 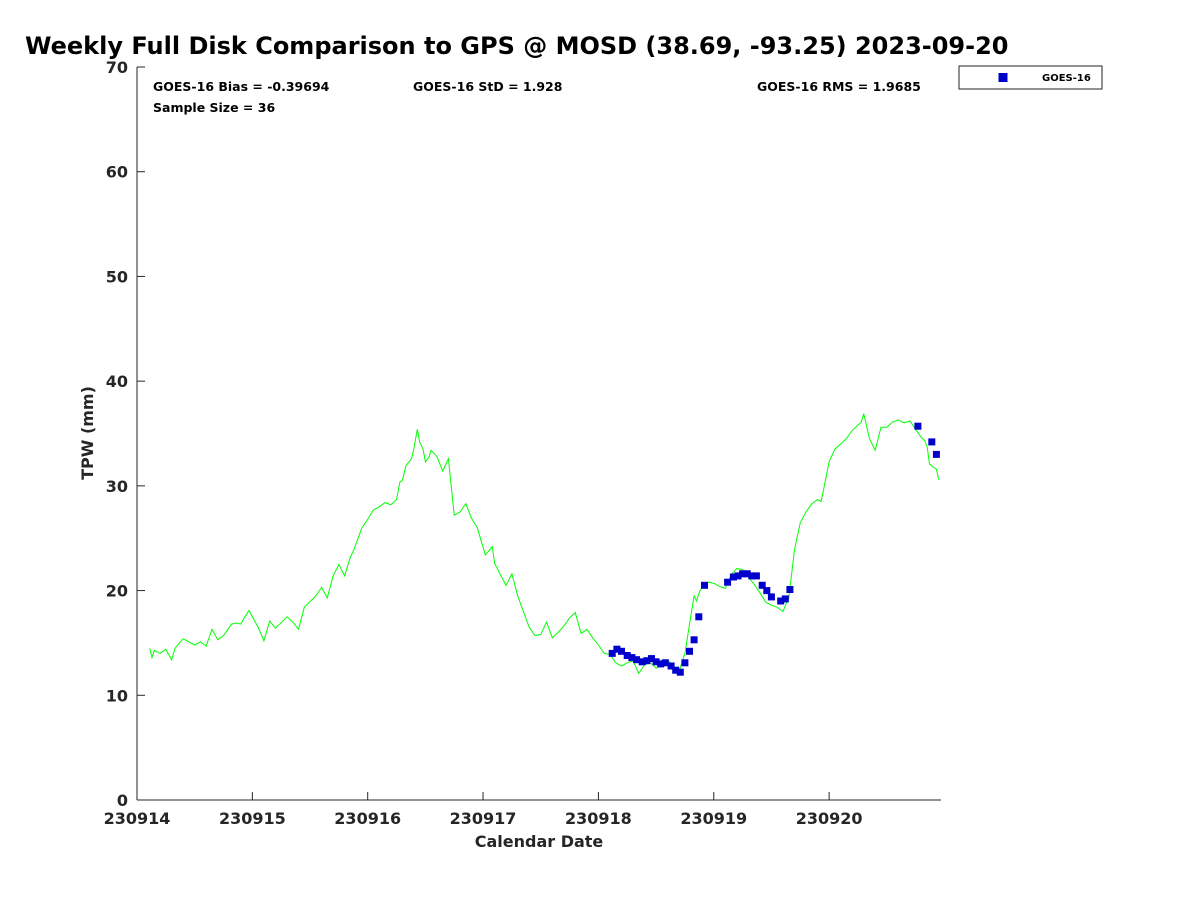 What do you see at coordinates (122, 800) in the screenshot?
I see `y-tick-label: 0` at bounding box center [122, 800].